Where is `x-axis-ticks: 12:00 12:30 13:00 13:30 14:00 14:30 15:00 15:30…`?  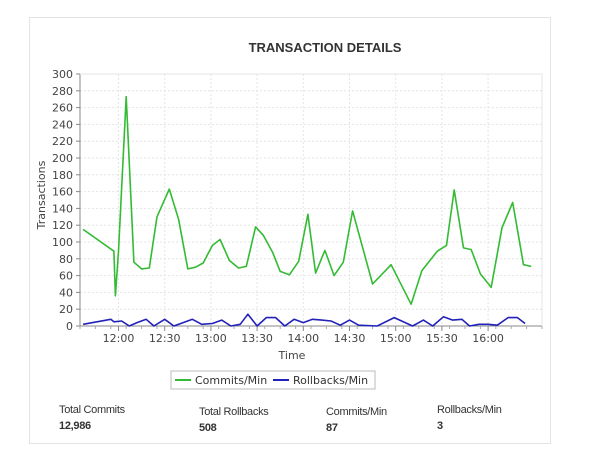 x-axis-ticks: 12:00 12:30 13:00 13:30 14:00 14:30 15:00 15:30… is located at coordinates (311, 335).